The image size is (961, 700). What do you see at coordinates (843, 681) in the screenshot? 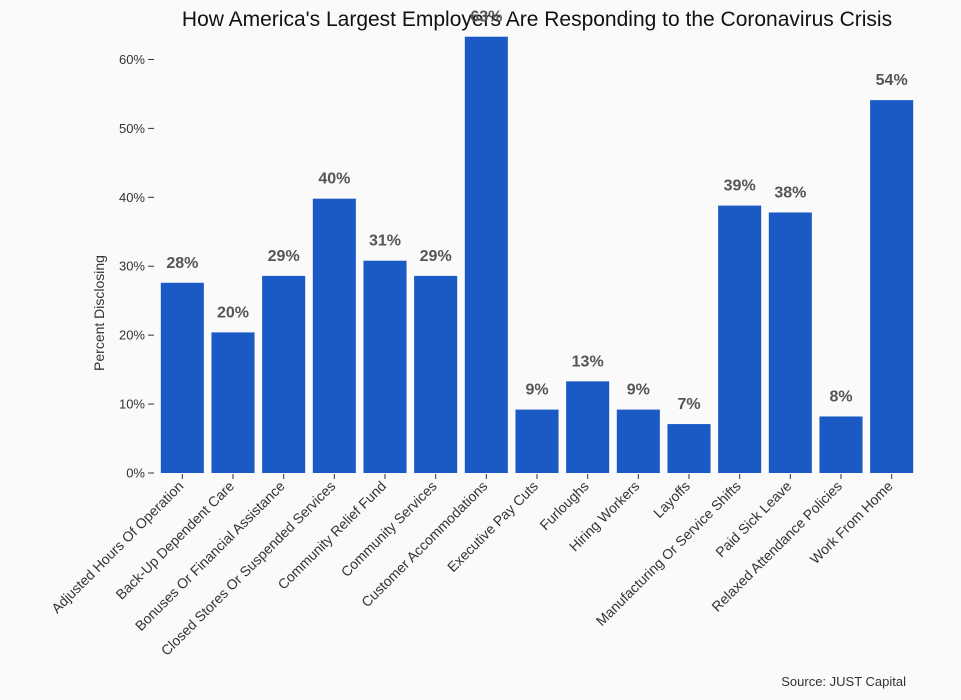
I see `source-note: Source: JUST Capital` at bounding box center [843, 681].